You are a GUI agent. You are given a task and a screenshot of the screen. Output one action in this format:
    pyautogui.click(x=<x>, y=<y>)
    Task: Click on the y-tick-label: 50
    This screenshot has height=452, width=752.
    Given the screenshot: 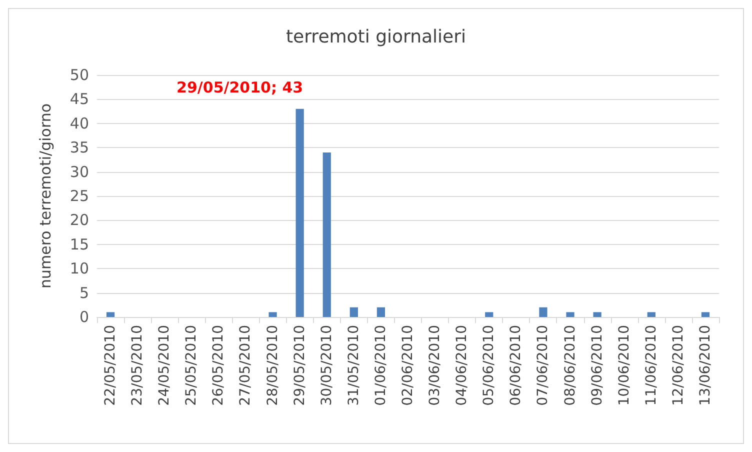 What is the action you would take?
    pyautogui.click(x=79, y=75)
    